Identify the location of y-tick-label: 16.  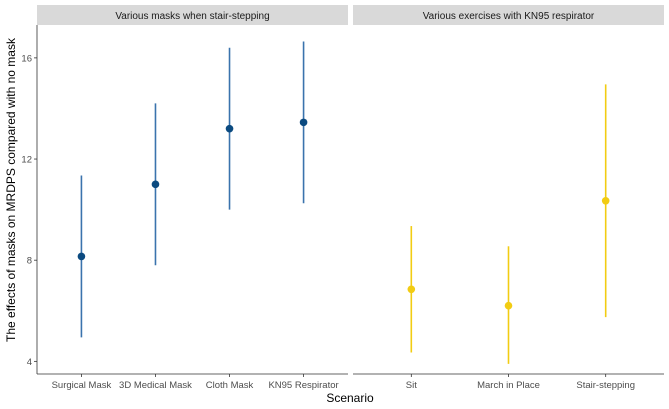
(26, 58).